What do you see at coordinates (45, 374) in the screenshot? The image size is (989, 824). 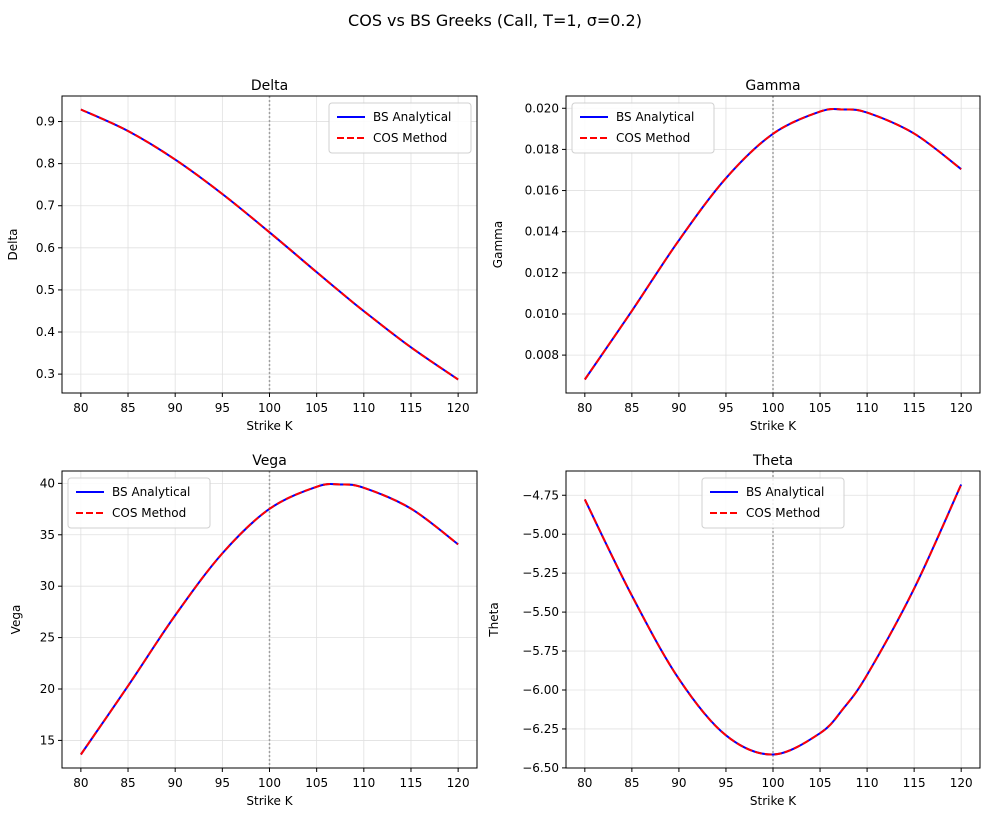 I see `y-tick-label: 0.3` at bounding box center [45, 374].